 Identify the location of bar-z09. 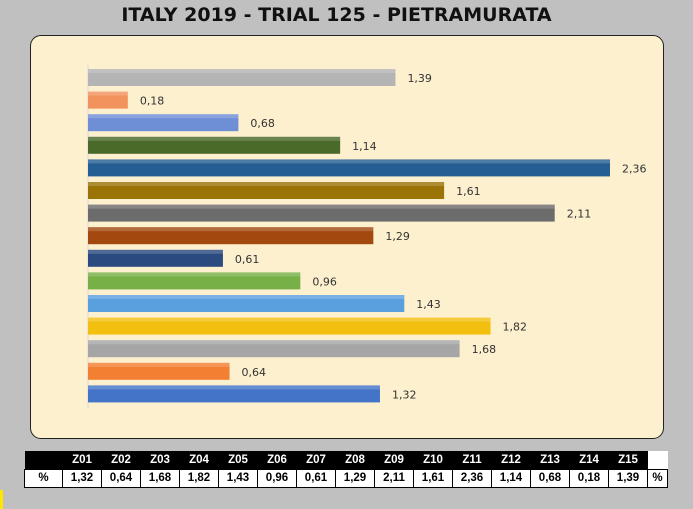
(321, 213).